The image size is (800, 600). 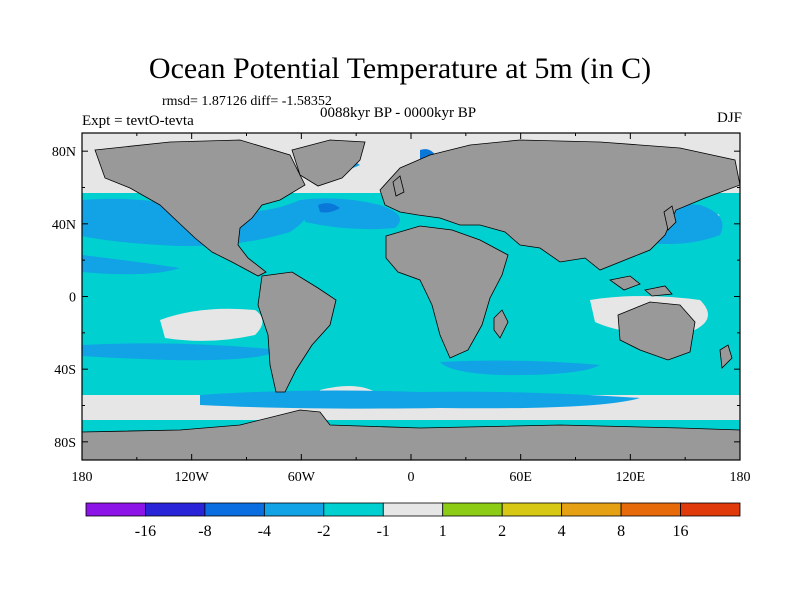 I want to click on lon-tick-label: 120E, so click(x=631, y=477).